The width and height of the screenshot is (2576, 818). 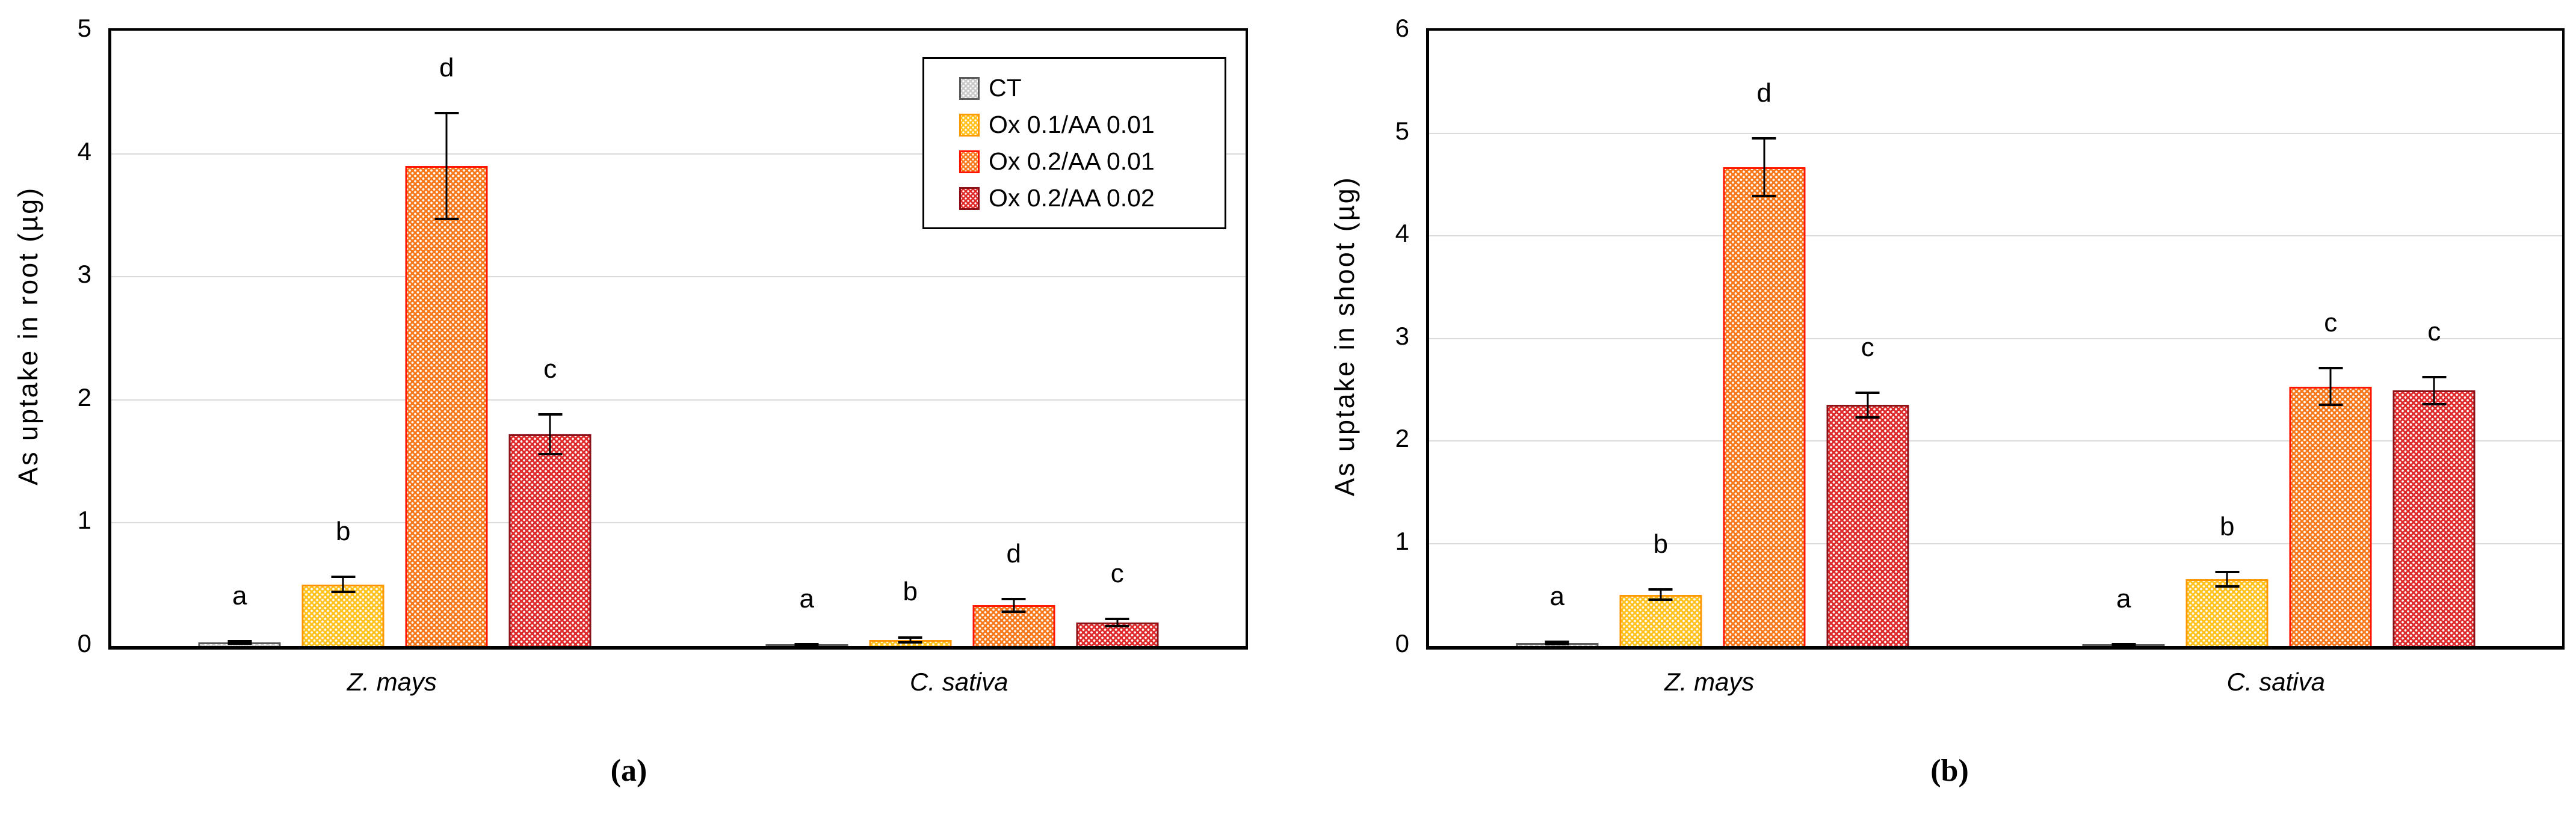 What do you see at coordinates (239, 338) in the screenshot?
I see `bar-slot: a` at bounding box center [239, 338].